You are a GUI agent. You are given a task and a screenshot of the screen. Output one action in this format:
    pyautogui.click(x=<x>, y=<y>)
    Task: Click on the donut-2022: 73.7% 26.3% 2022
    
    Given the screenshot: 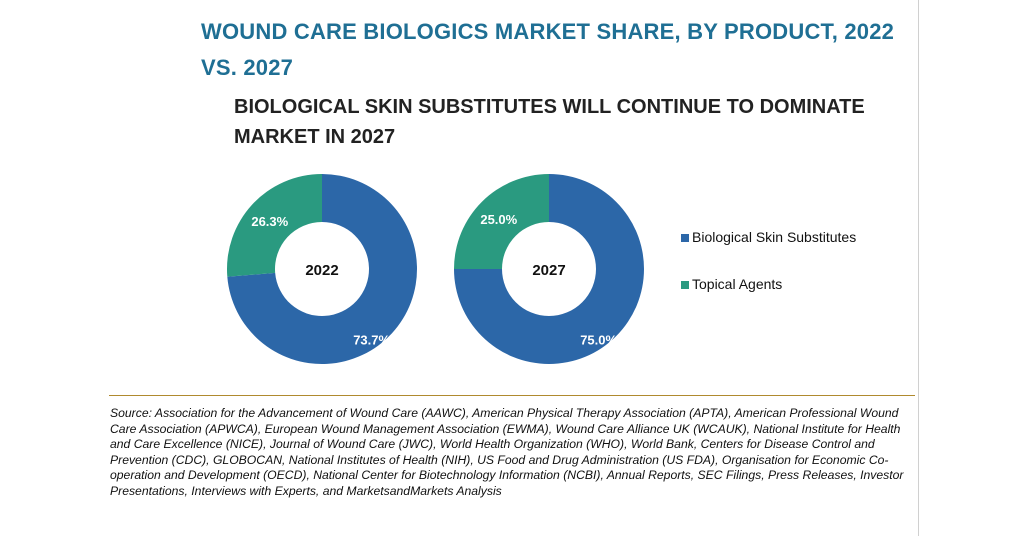 What is the action you would take?
    pyautogui.click(x=322, y=269)
    